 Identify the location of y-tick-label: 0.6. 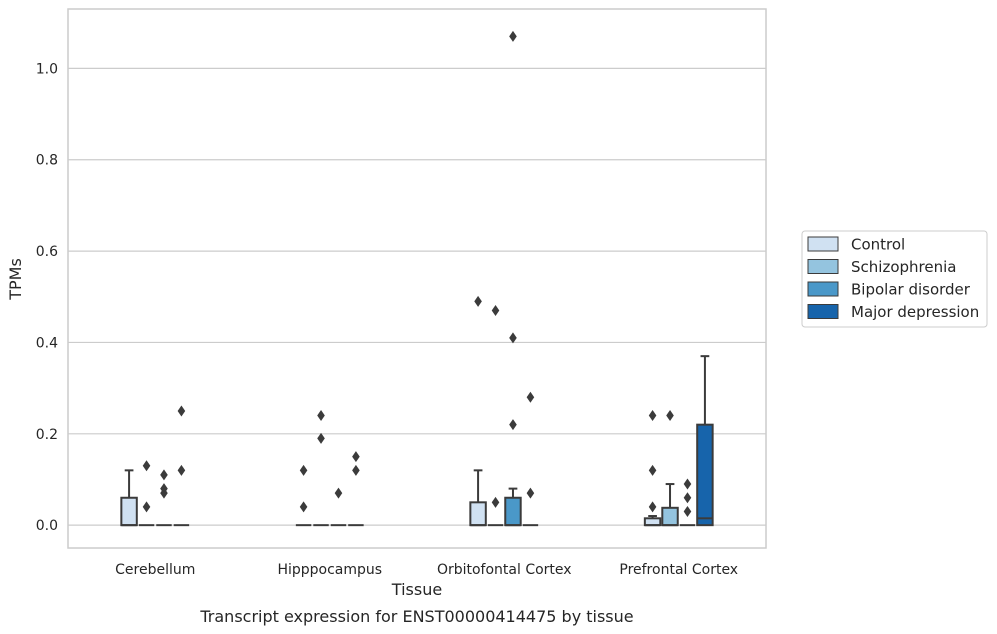
(47, 252).